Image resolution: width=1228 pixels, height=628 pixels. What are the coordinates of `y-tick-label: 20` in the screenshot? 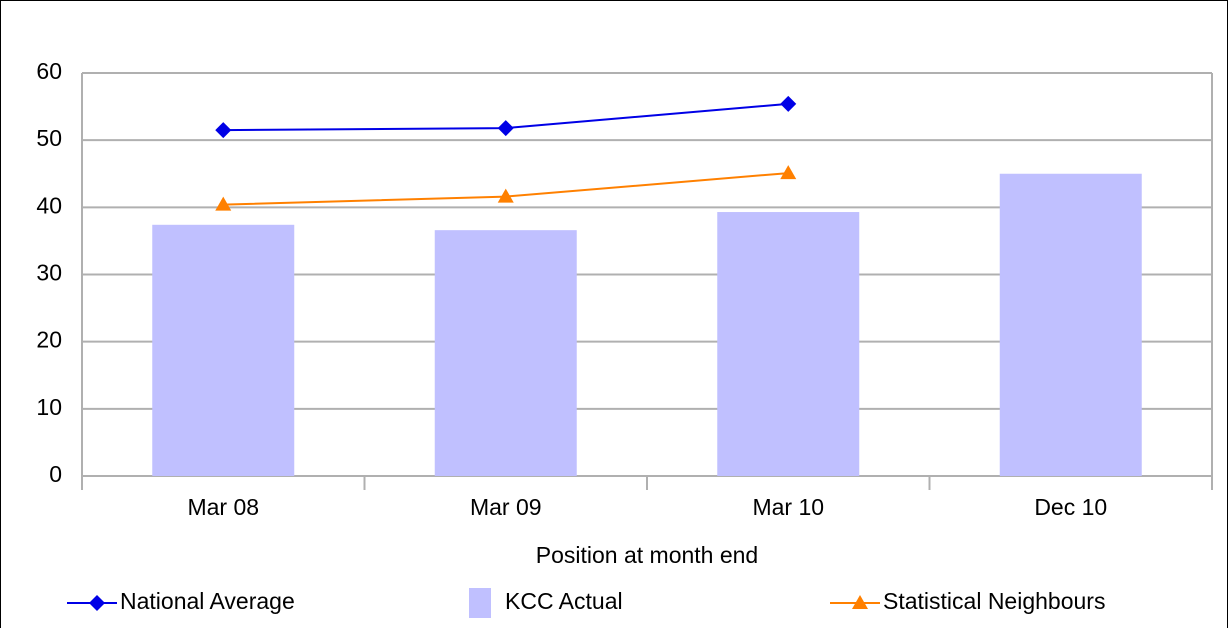 It's located at (49, 340).